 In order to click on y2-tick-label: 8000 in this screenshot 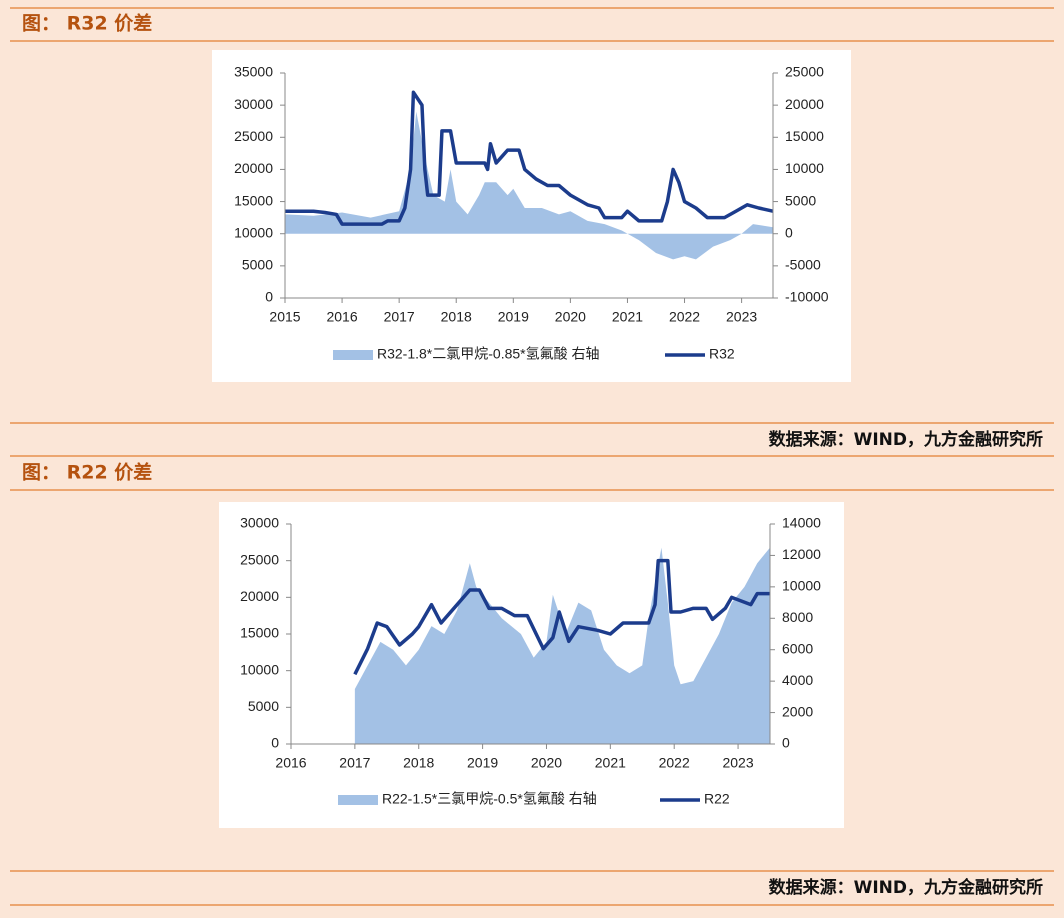, I will do `click(797, 617)`.